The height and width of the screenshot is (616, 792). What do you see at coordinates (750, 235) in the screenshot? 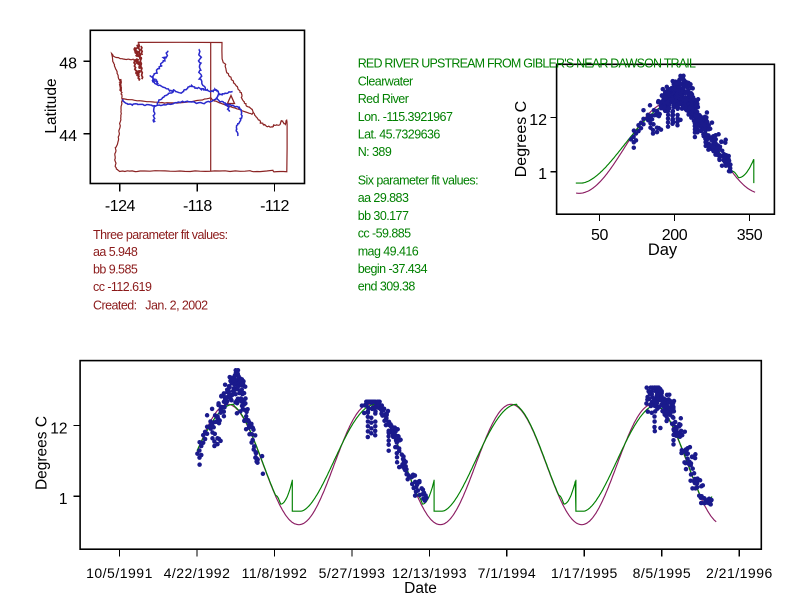
I see `svg-text: 350` at bounding box center [750, 235].